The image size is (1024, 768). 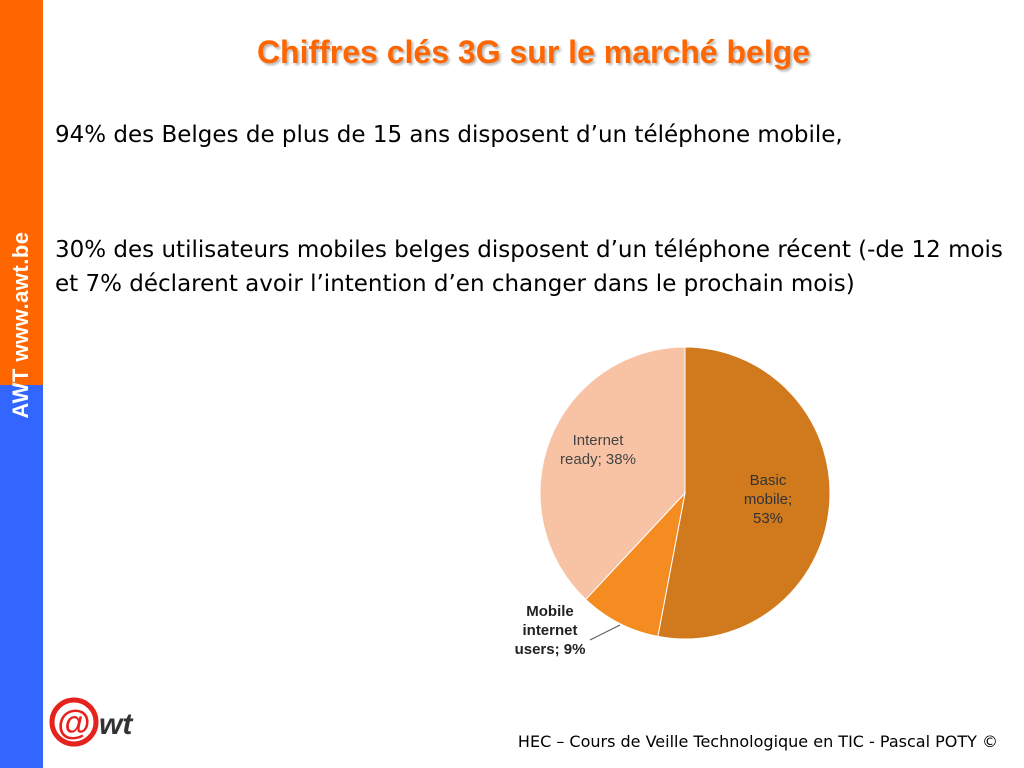 I want to click on pie-slices-group, so click(x=685, y=493).